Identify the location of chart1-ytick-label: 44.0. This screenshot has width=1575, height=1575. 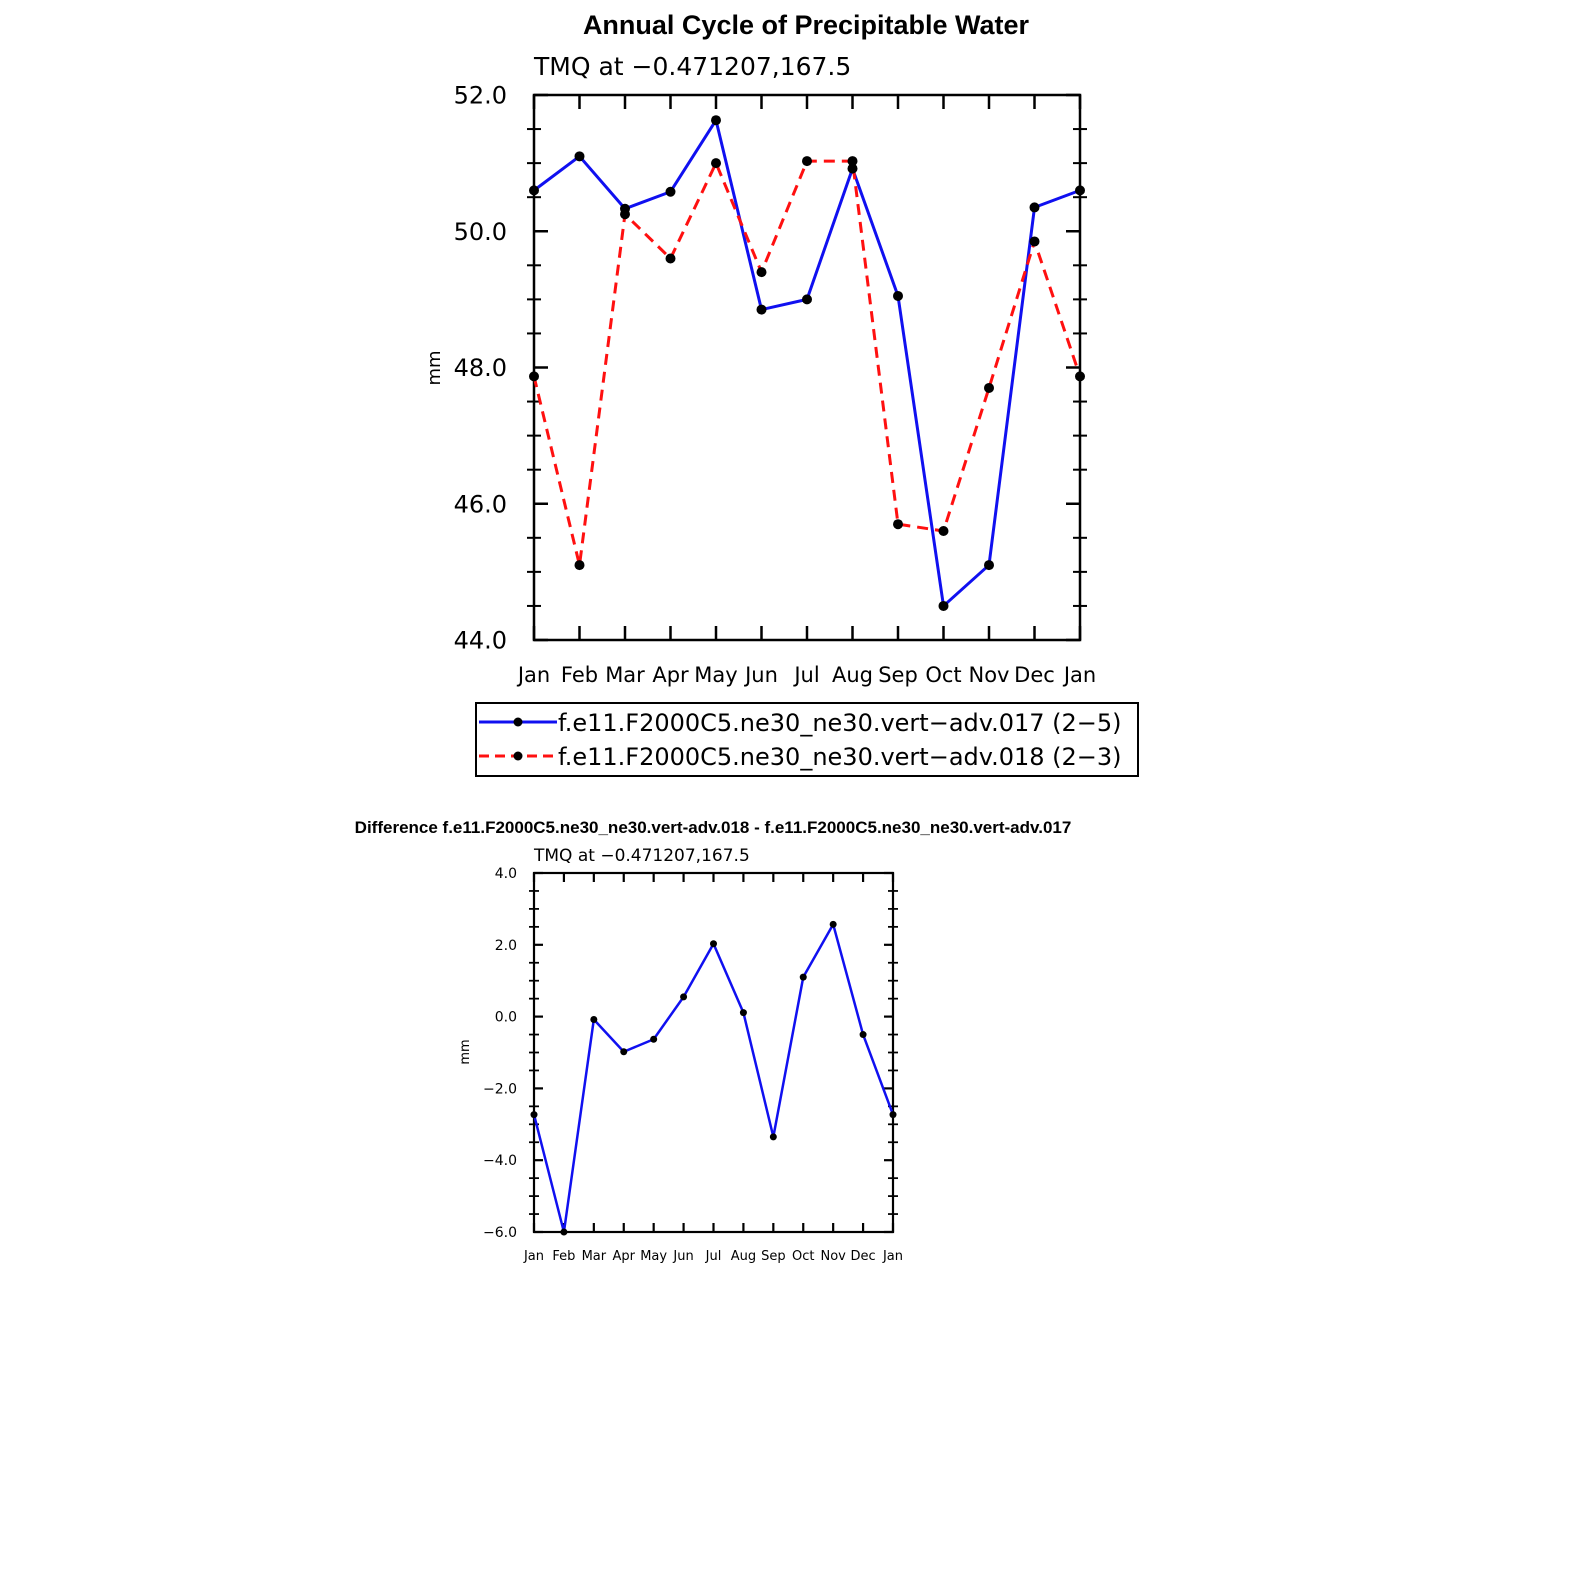
(480, 641).